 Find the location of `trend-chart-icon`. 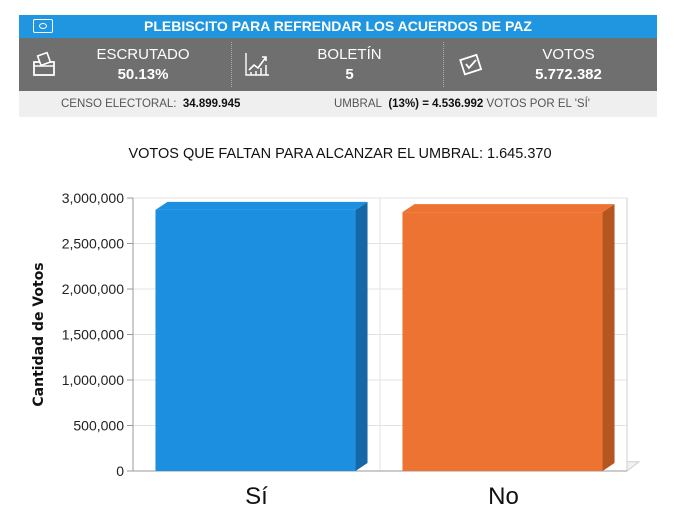

trend-chart-icon is located at coordinates (257, 64).